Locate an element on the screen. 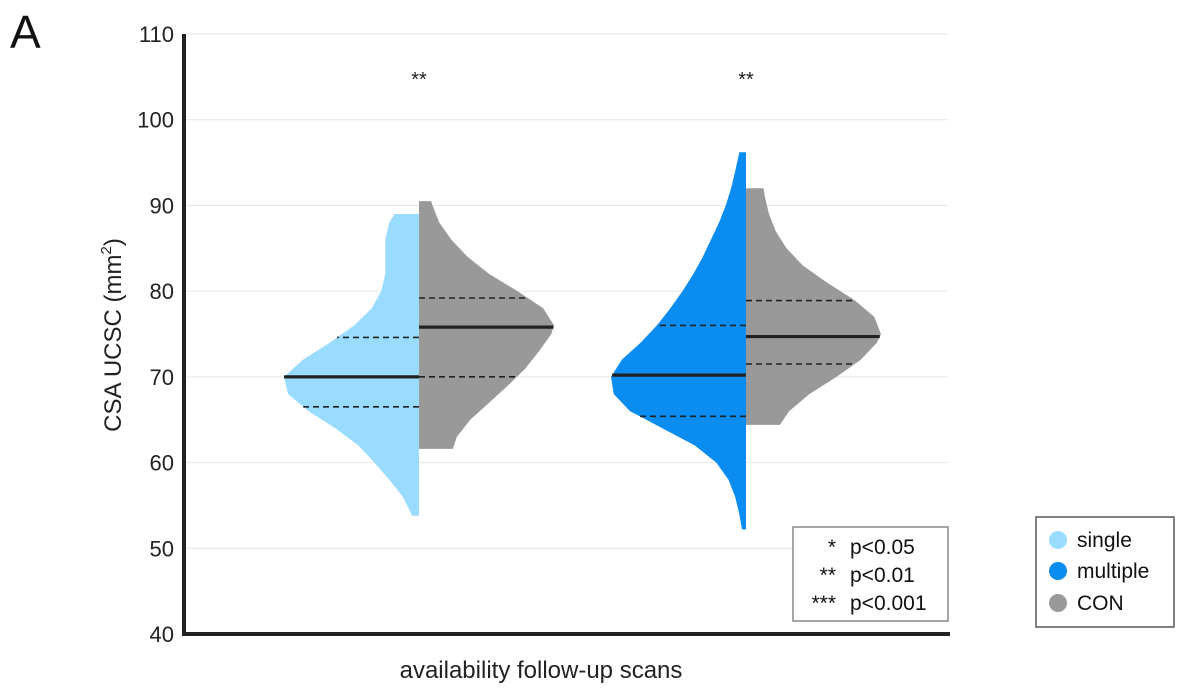  quartile-lines is located at coordinates (582, 357).